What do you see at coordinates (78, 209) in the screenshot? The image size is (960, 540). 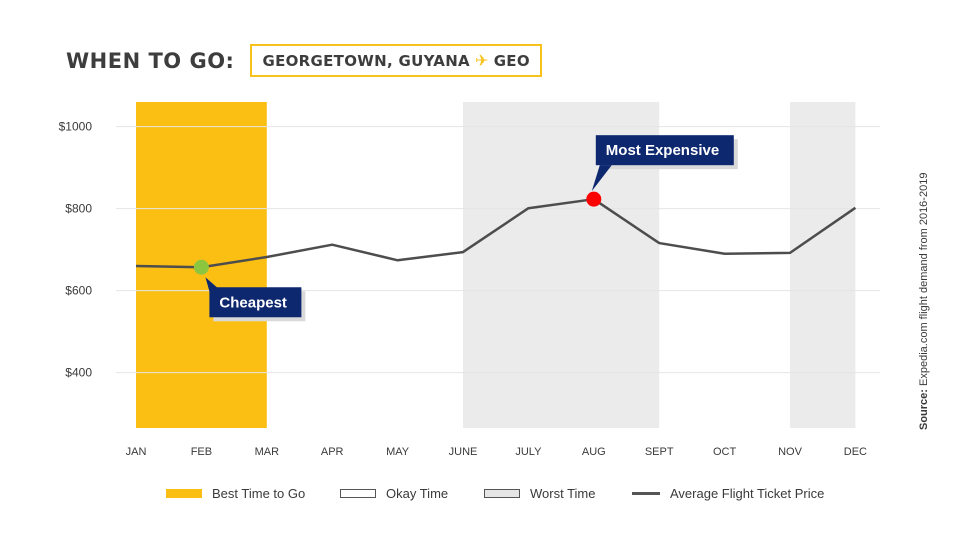 I see `y-tick-label: $800` at bounding box center [78, 209].